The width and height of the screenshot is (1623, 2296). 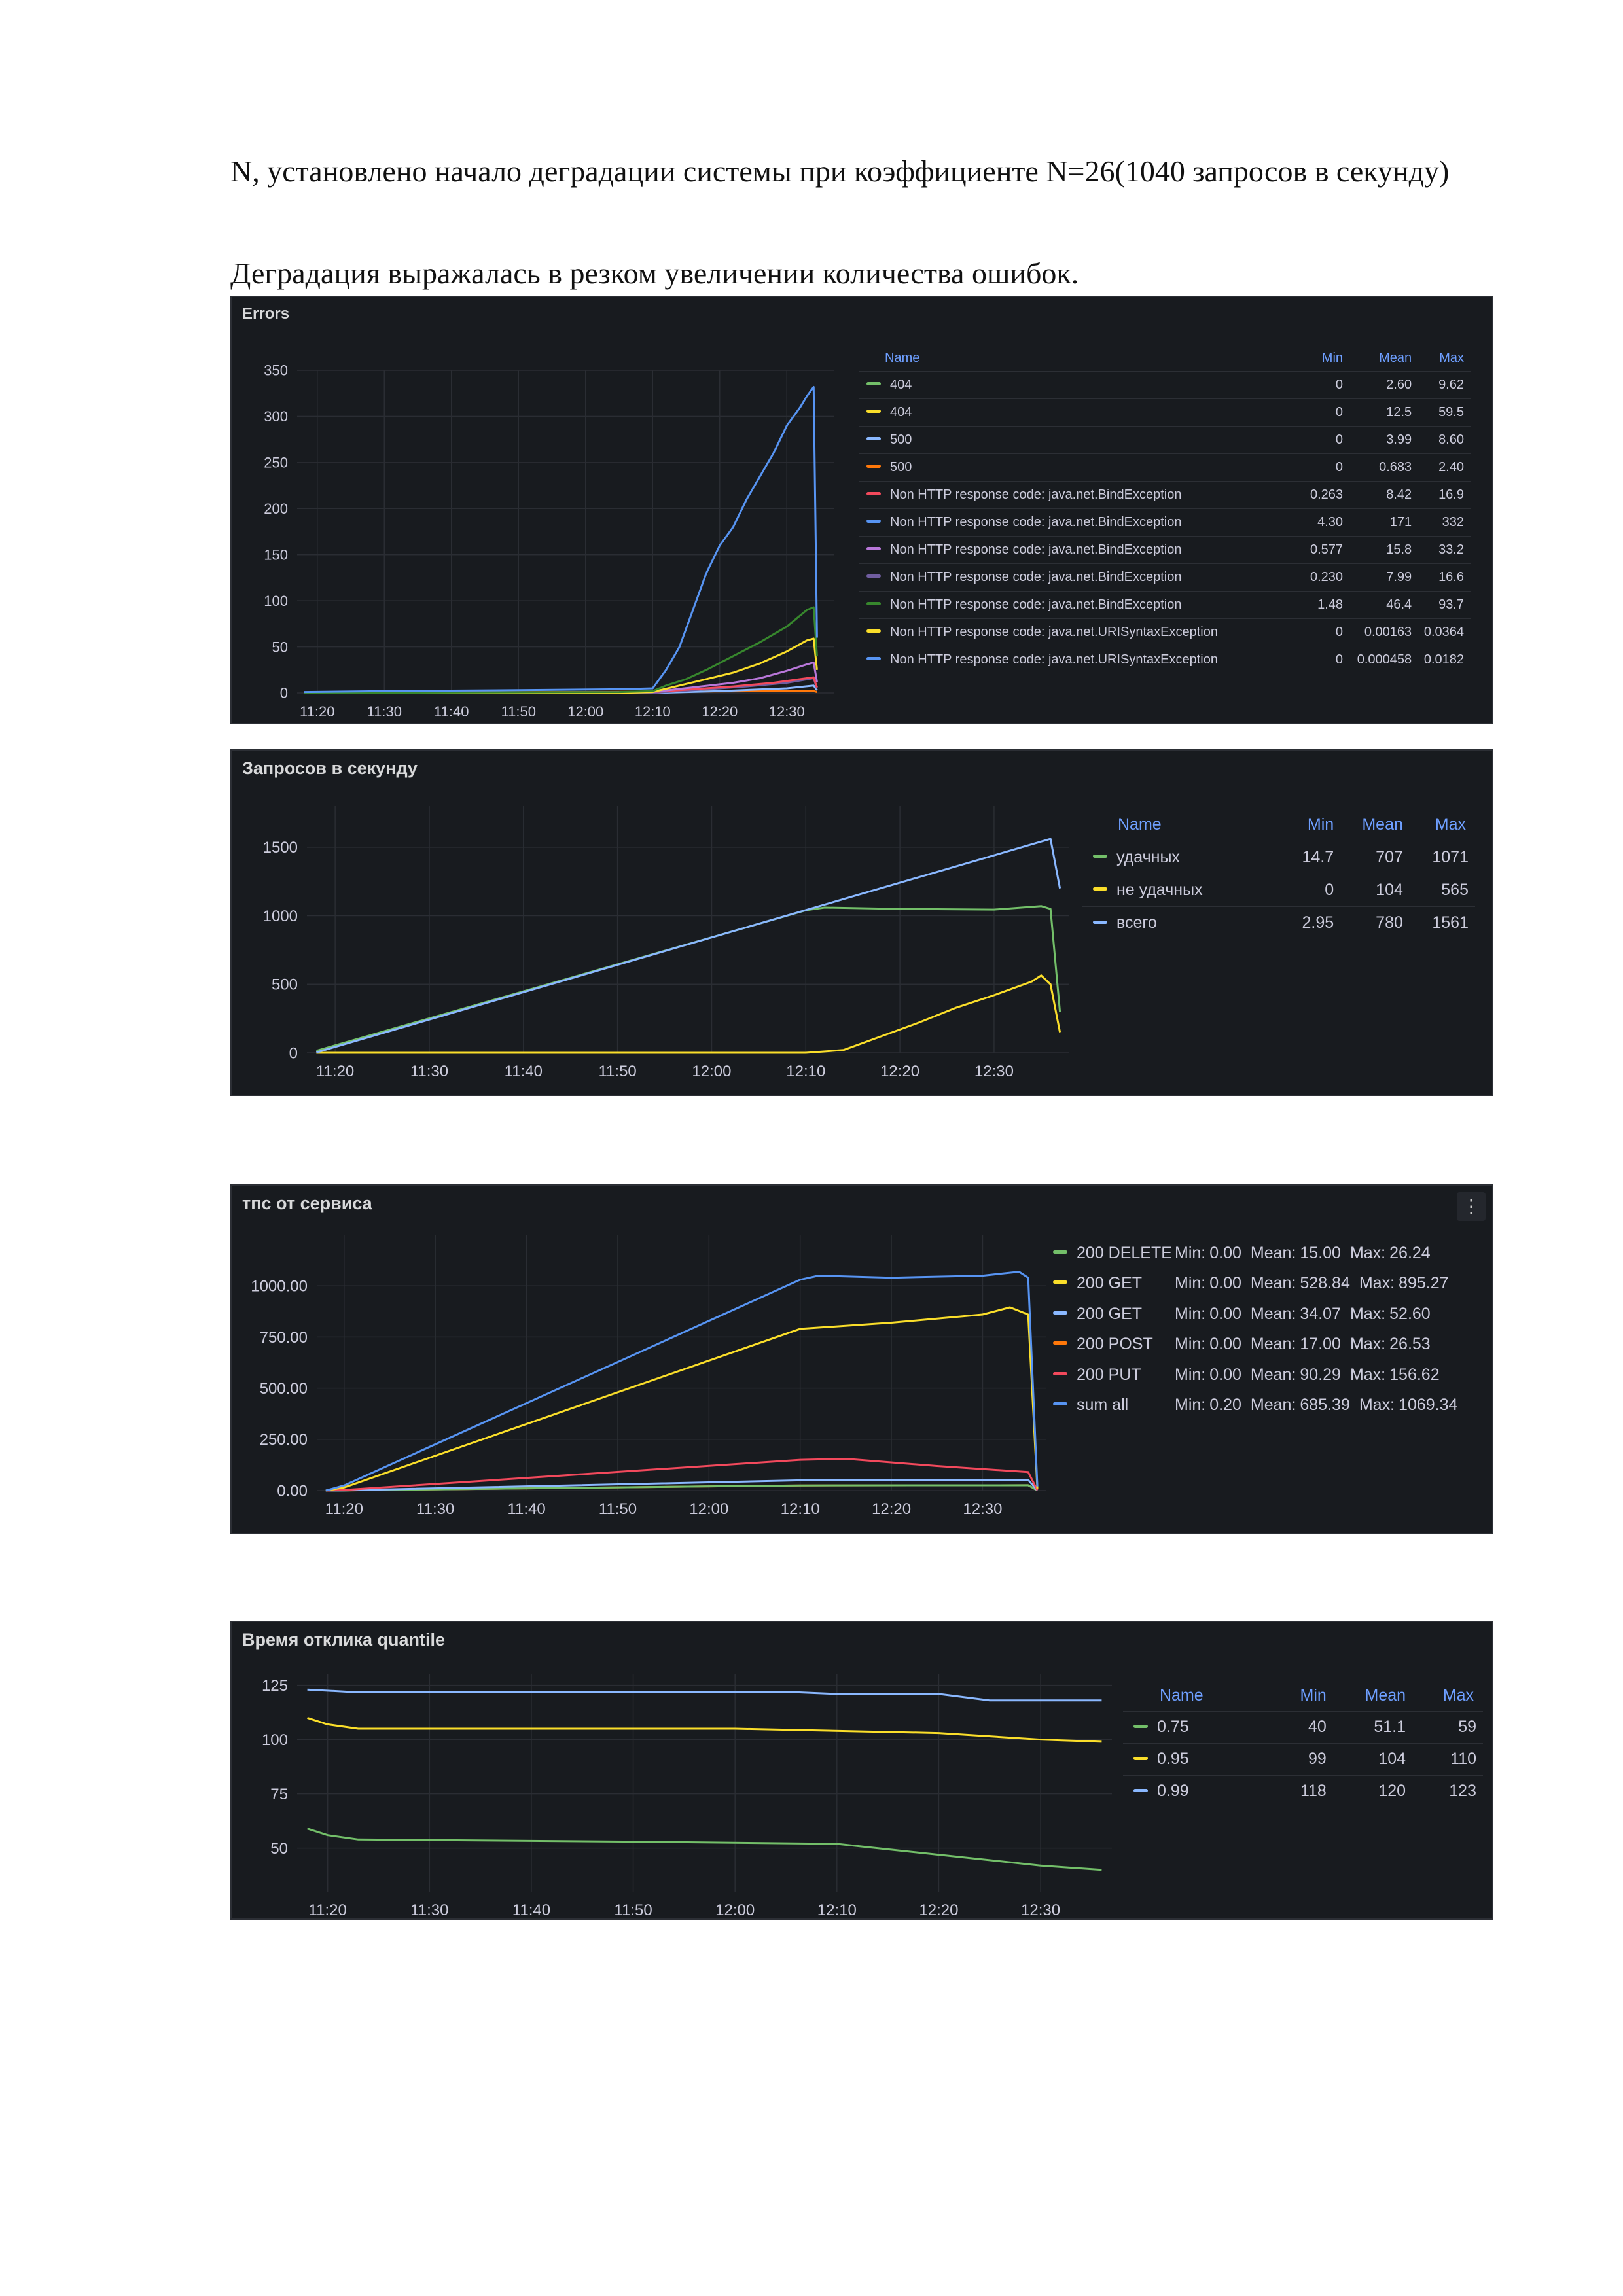 I want to click on legend-mean-value: 51.1, so click(x=1367, y=1726).